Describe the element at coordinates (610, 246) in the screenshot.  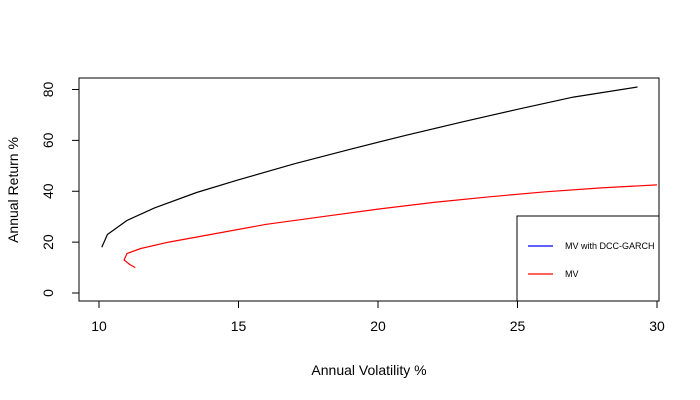
I see `legend-label-1: MV with DCC-GARCH` at that location.